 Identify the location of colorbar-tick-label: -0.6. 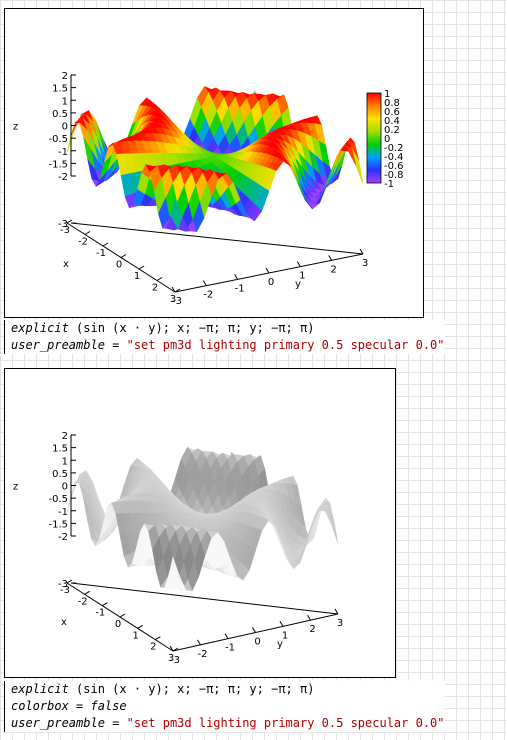
(394, 166).